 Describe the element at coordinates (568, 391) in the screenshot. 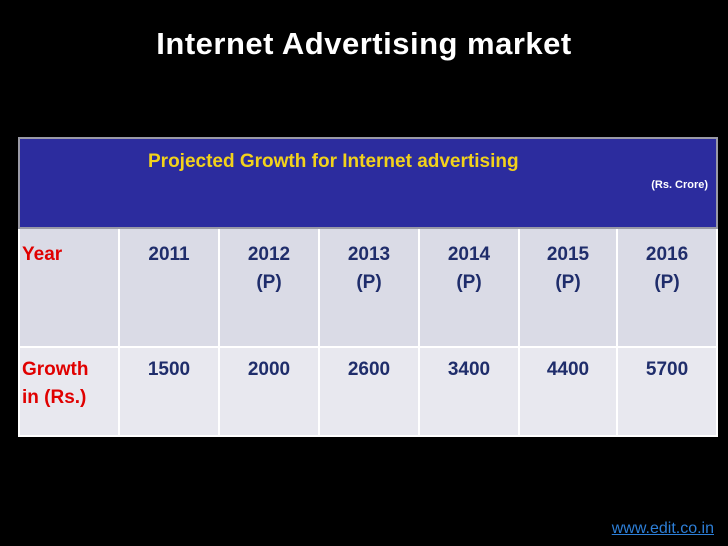

I see `table-cell: 4400` at that location.